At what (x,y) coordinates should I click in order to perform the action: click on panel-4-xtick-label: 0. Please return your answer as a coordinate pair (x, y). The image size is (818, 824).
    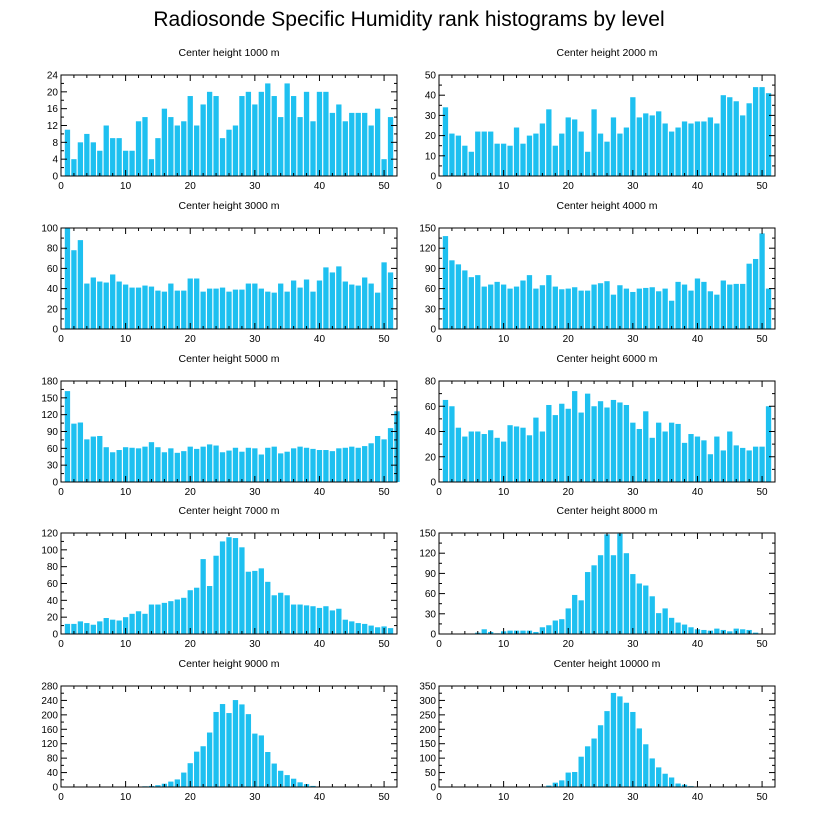
    Looking at the image, I should click on (439, 339).